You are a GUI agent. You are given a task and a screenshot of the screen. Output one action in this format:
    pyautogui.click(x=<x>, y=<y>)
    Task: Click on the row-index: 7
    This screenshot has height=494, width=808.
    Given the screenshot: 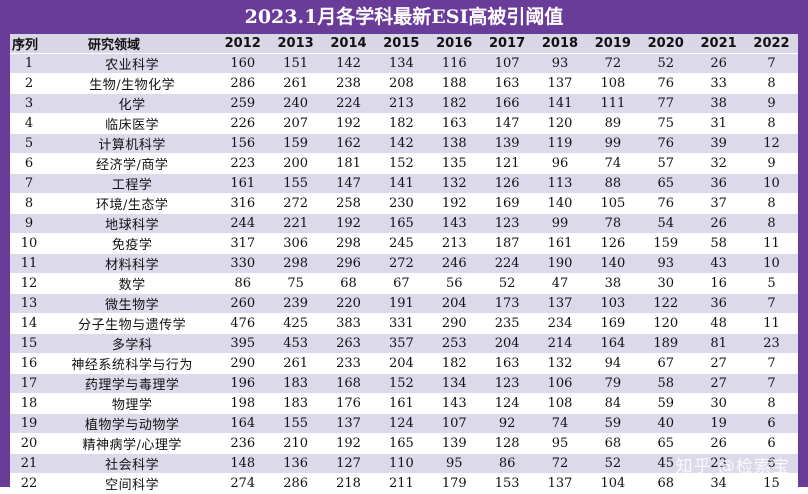 What is the action you would take?
    pyautogui.click(x=29, y=183)
    